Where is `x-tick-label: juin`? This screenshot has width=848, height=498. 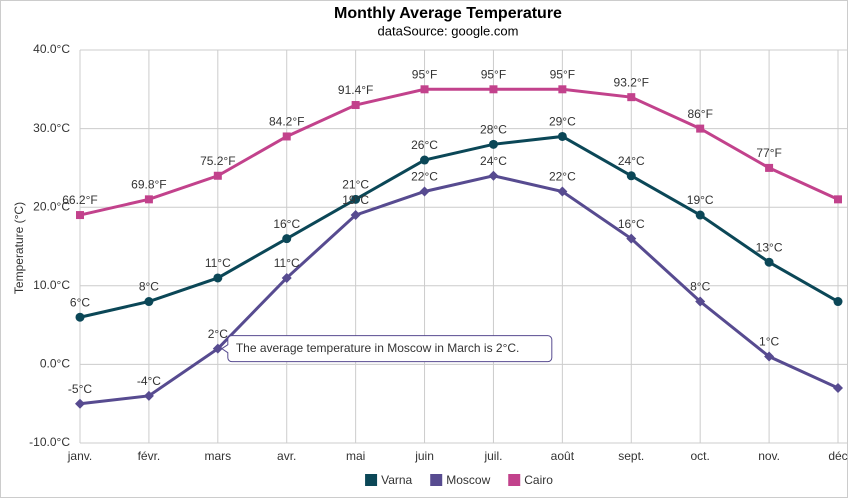
x-tick-label: juin is located at coordinates (424, 456).